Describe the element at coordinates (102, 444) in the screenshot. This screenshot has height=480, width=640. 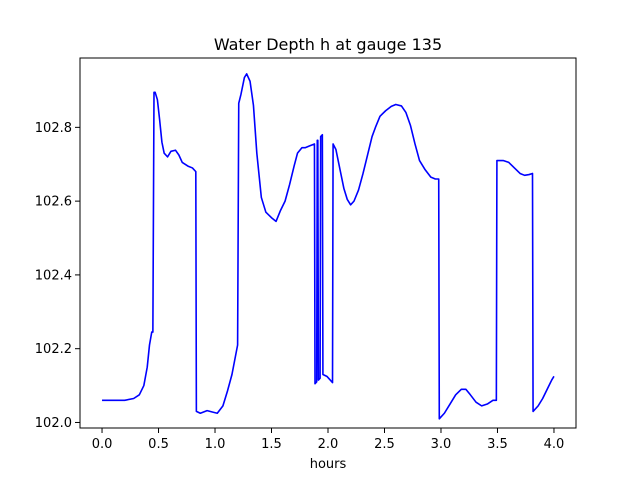
I see `x-tick-label: 0.0` at that location.